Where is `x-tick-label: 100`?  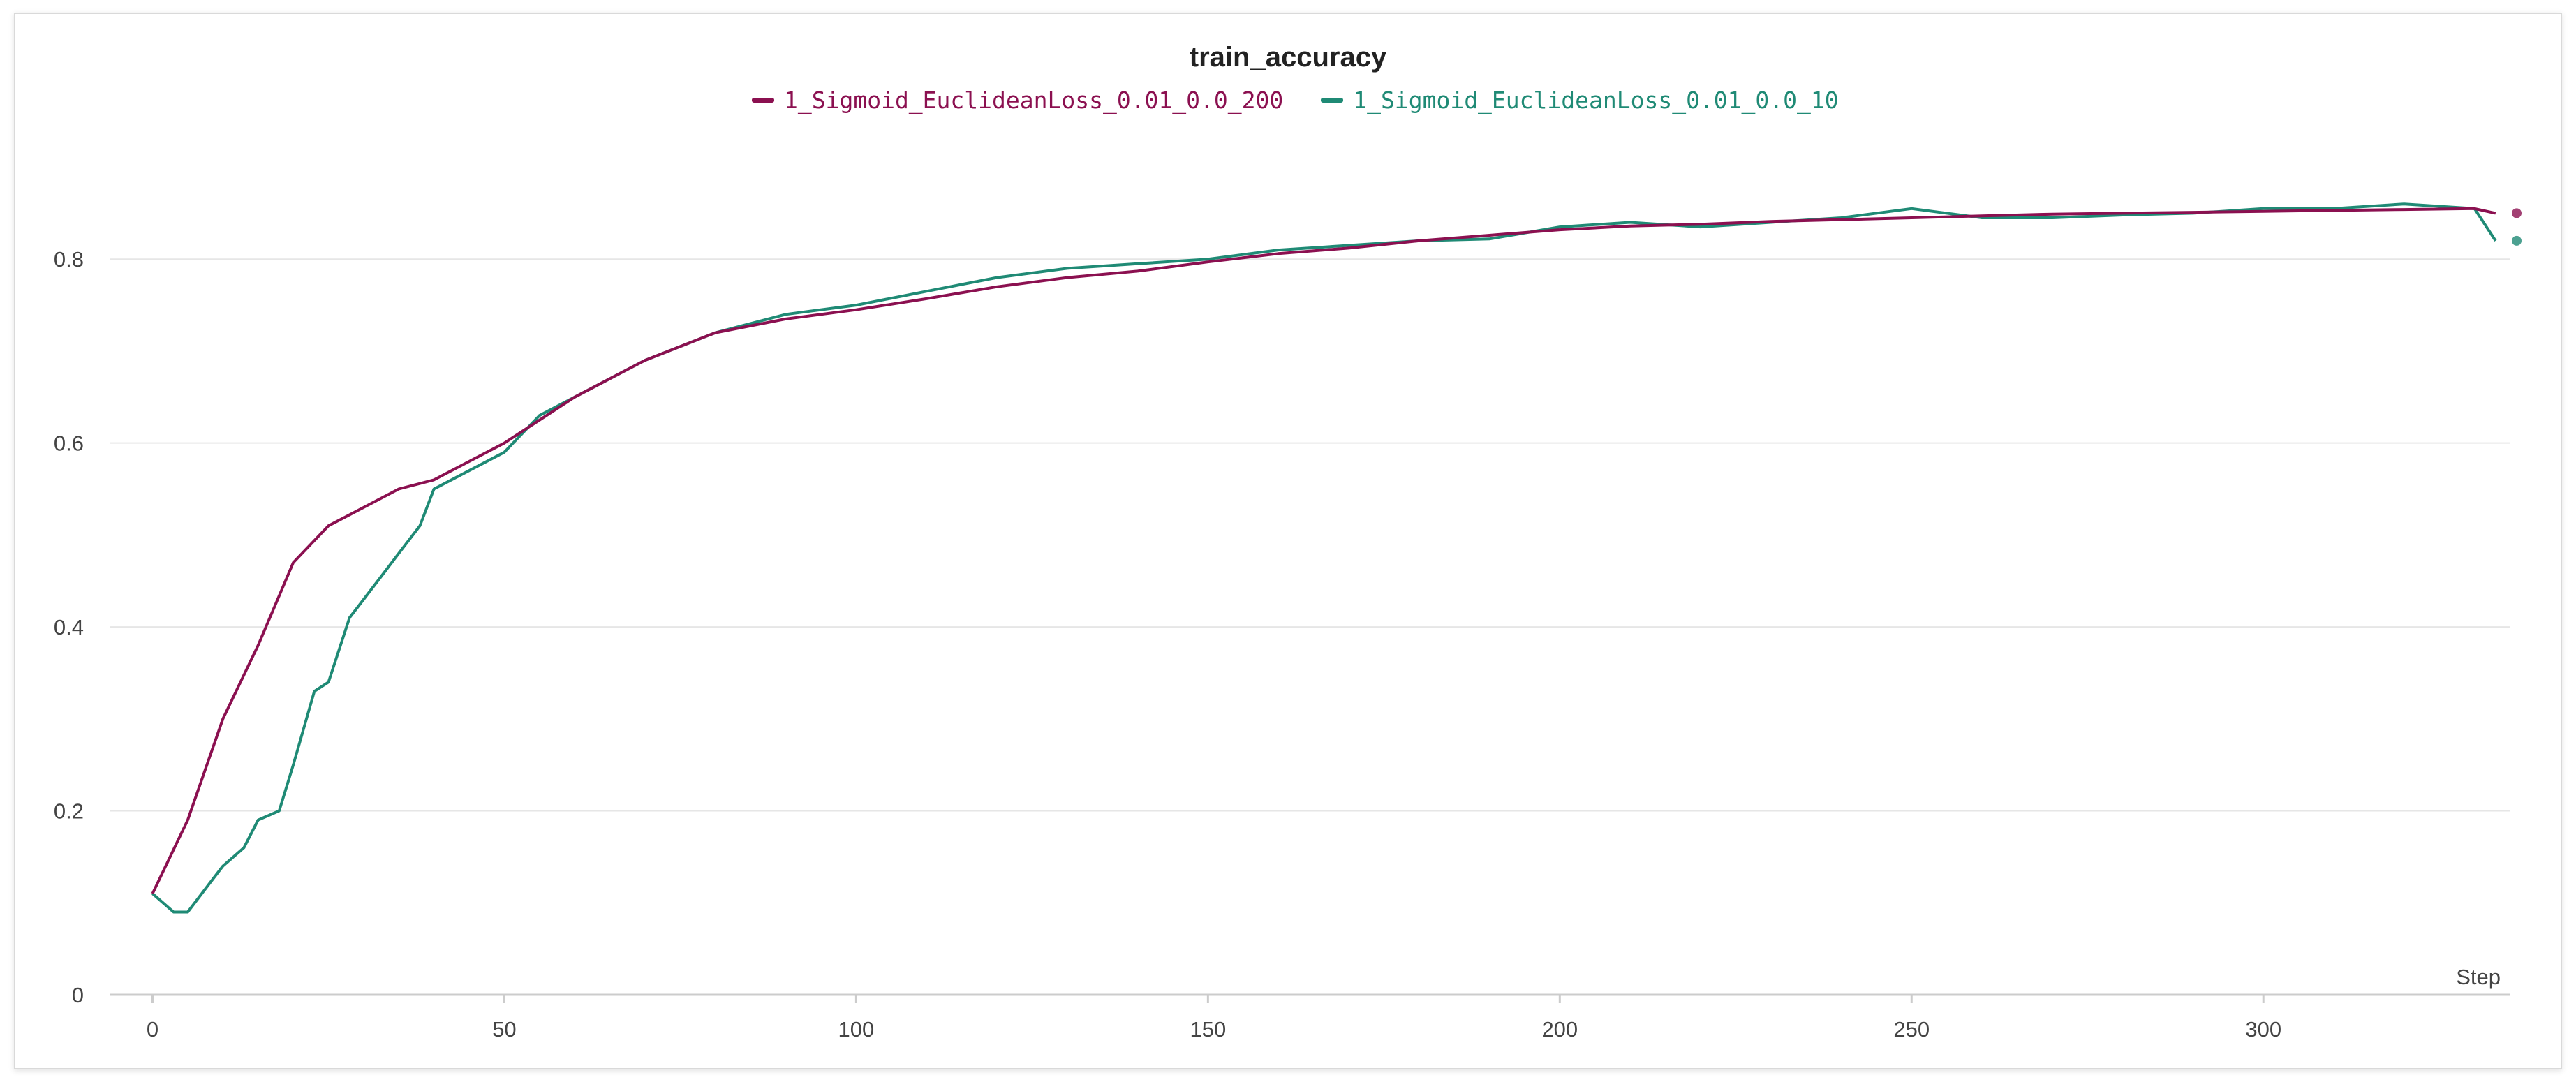 x-tick-label: 100 is located at coordinates (856, 1029).